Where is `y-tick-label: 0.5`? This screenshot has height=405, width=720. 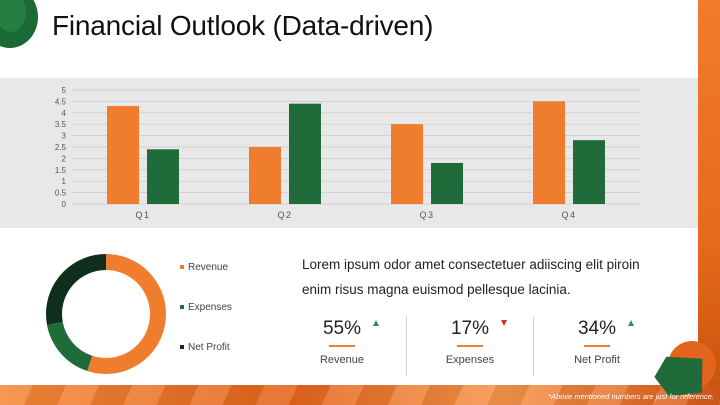
y-tick-label: 0.5 is located at coordinates (61, 193).